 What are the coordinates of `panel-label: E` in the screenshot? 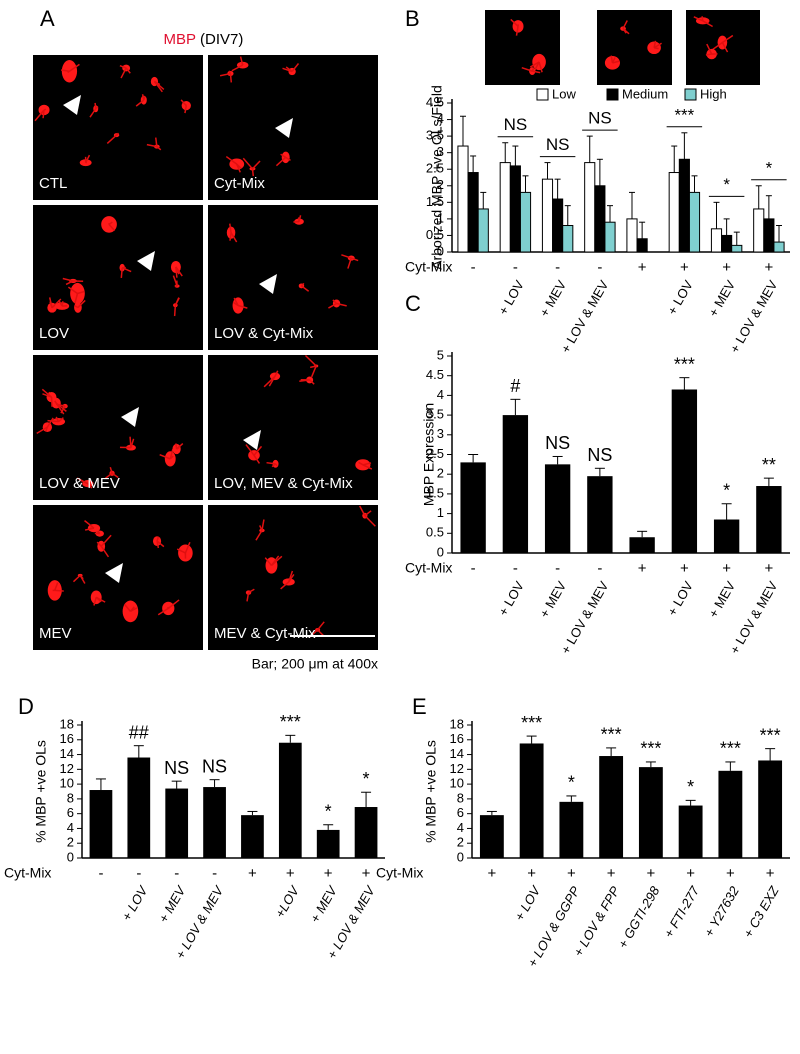 It's located at (419, 706).